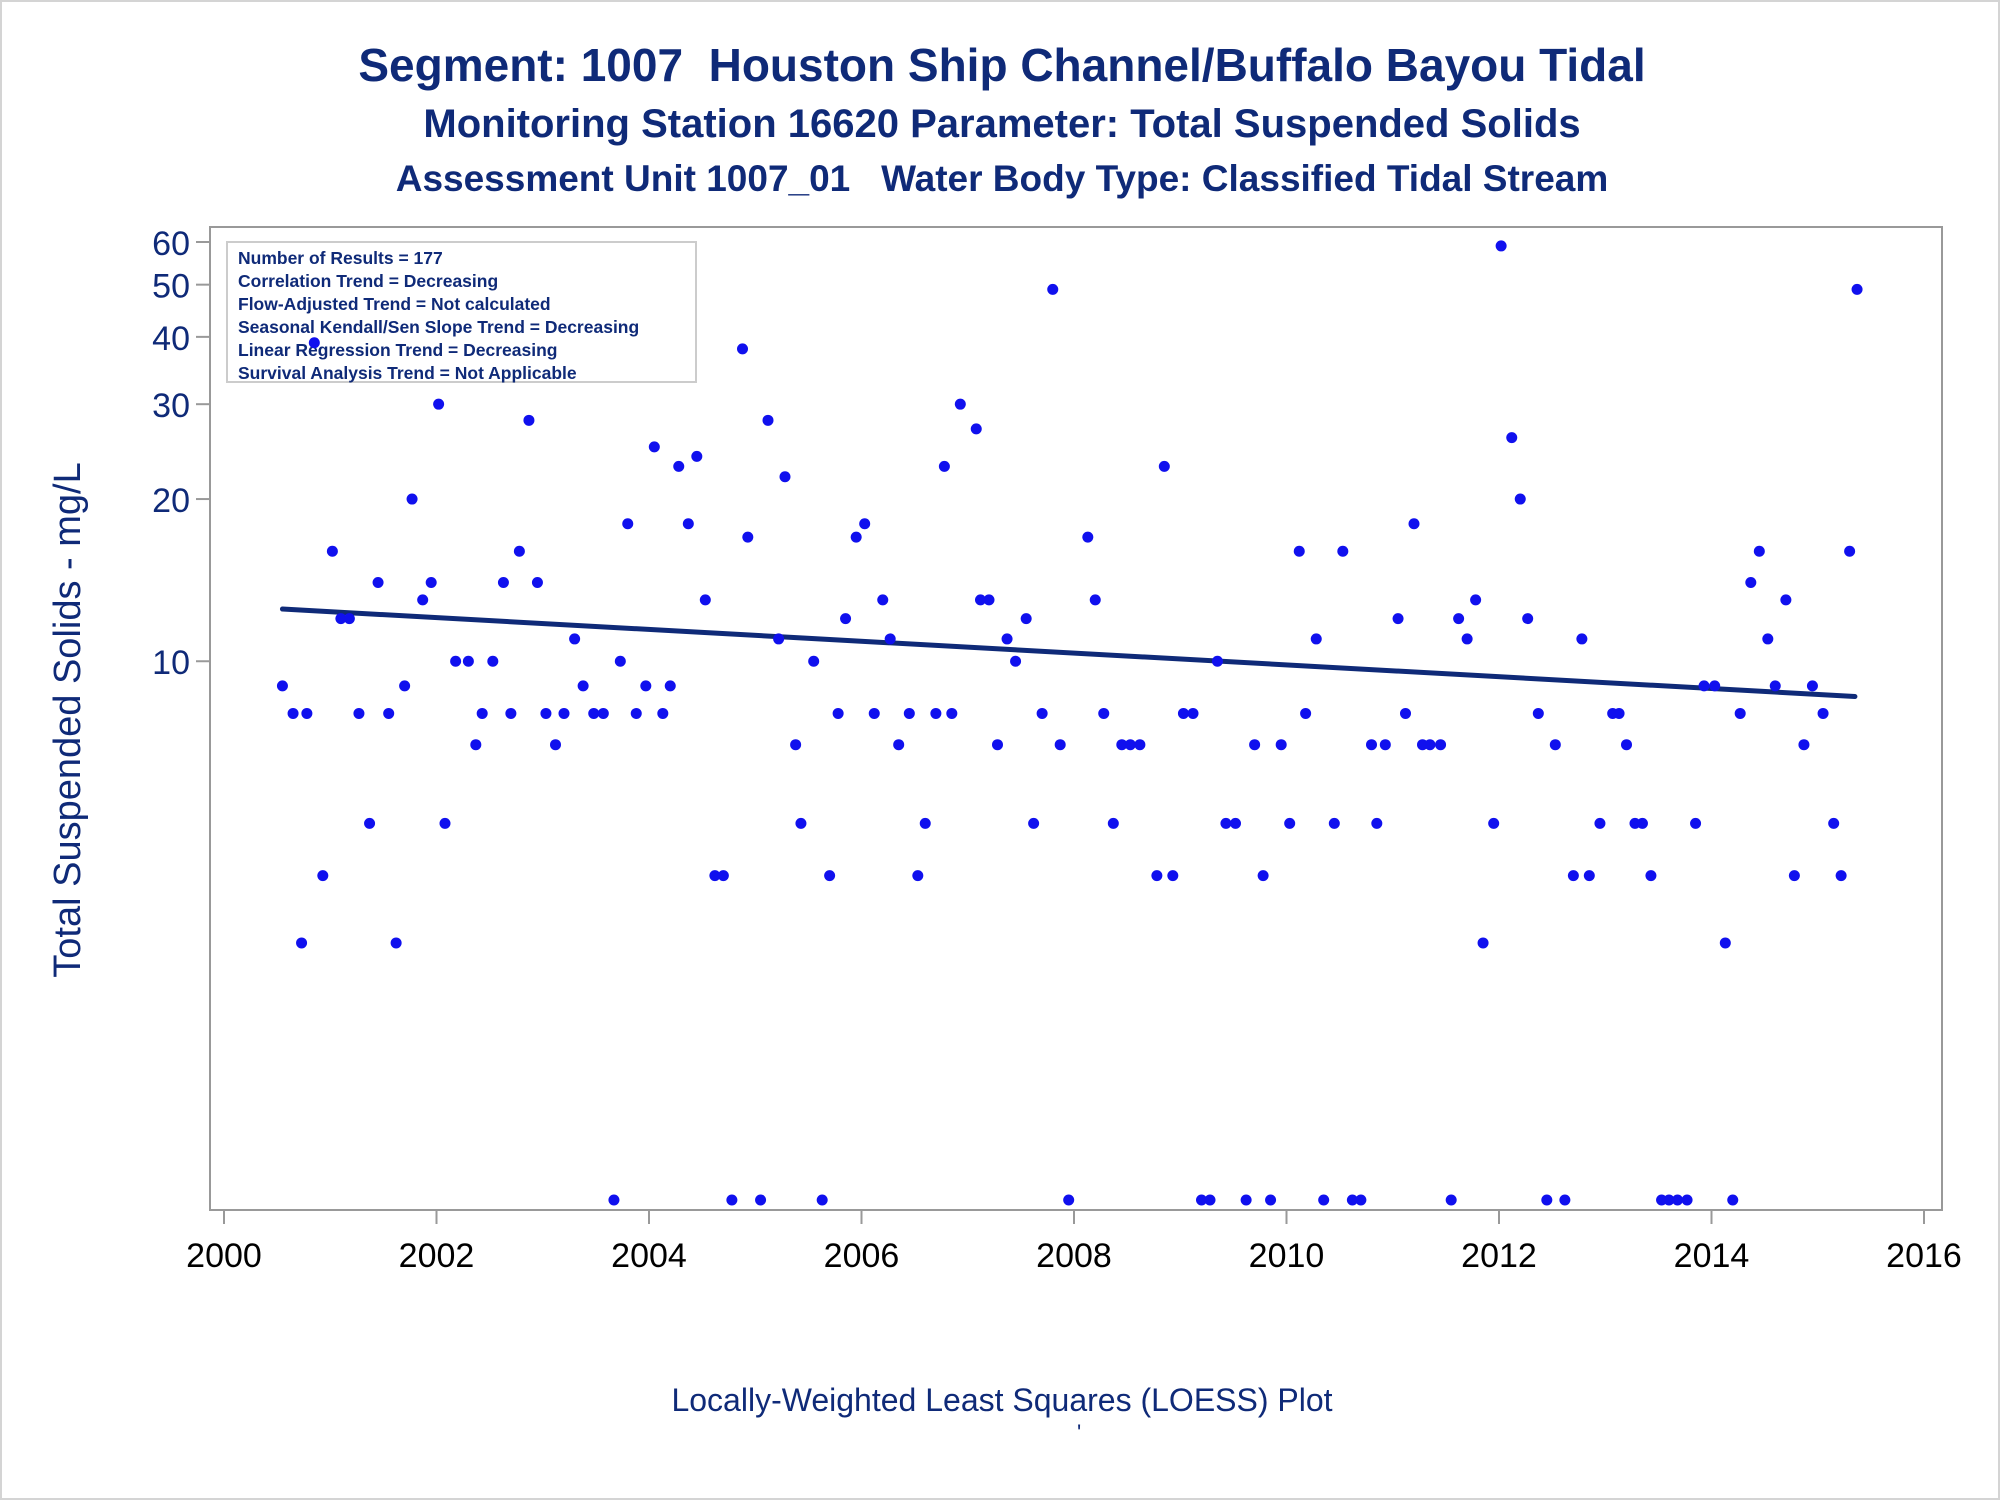 The image size is (2000, 1502). I want to click on stats-box-line: Linear Regression Trend = Decreasing, so click(398, 350).